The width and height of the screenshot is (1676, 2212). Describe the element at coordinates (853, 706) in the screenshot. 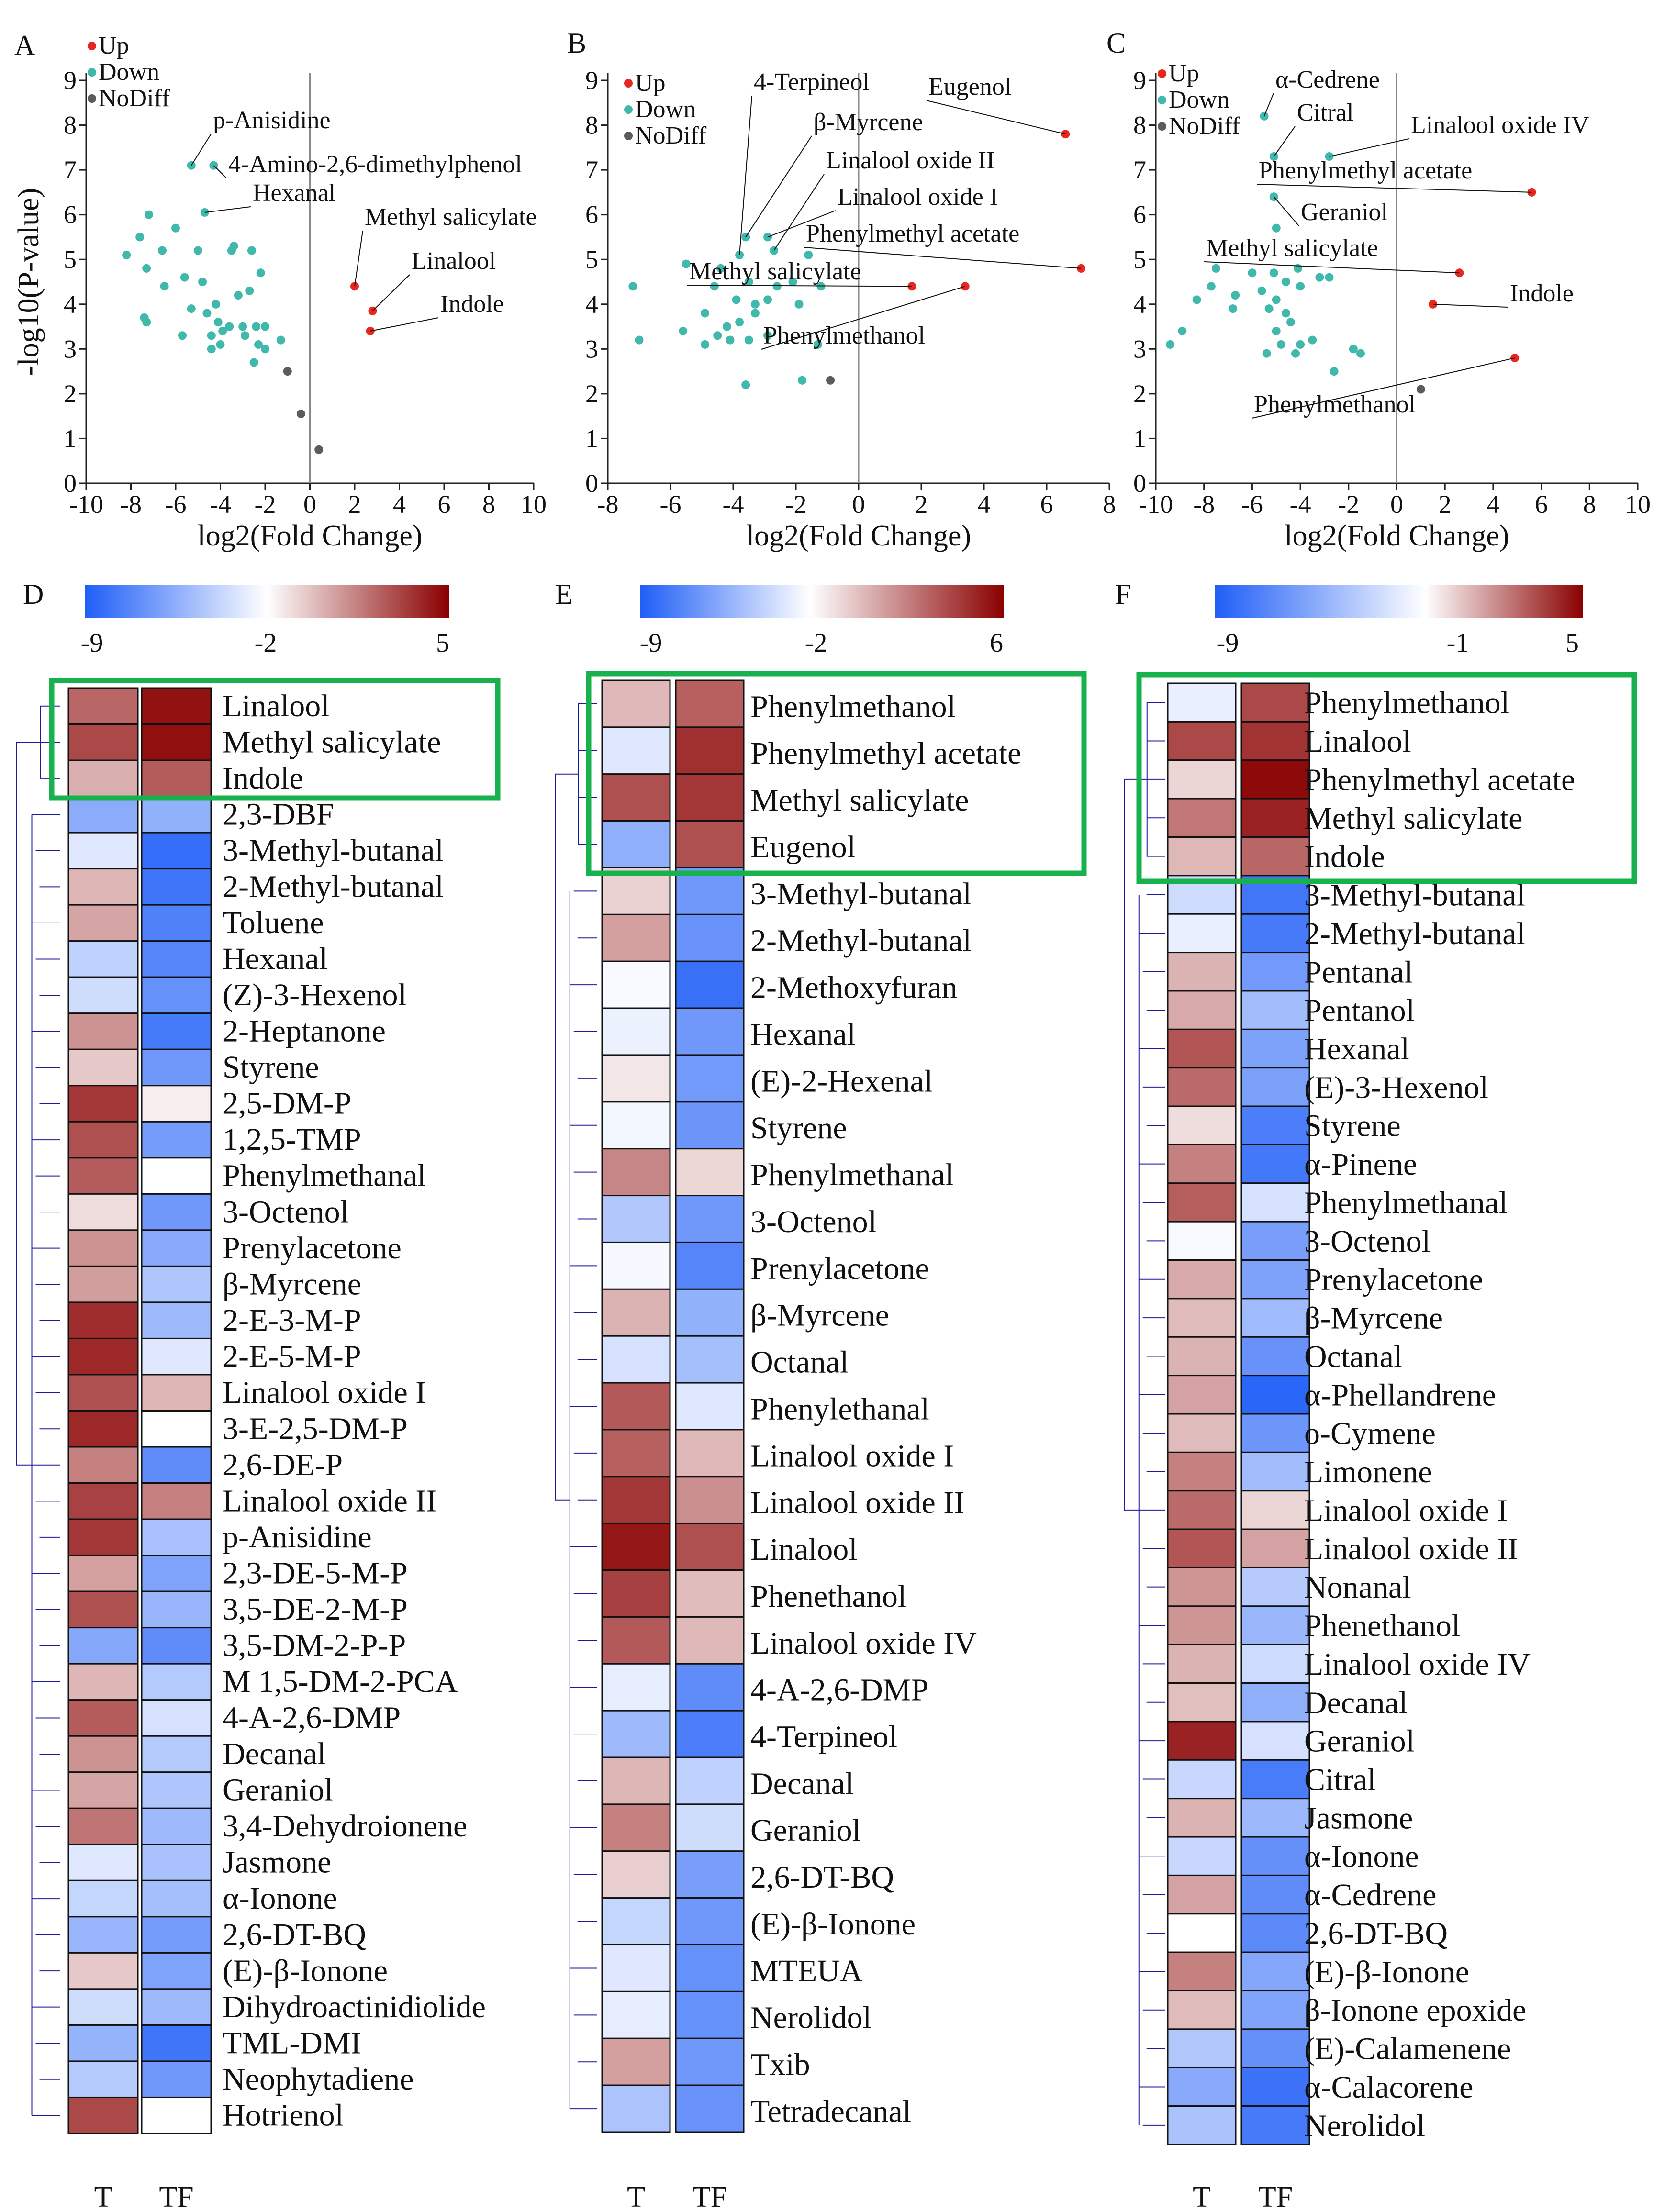

I see `row-label: Phenylmethanol` at that location.